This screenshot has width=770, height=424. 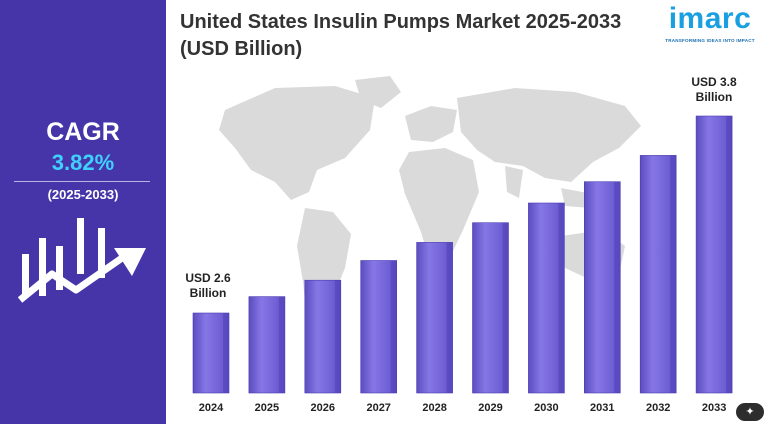 What do you see at coordinates (658, 408) in the screenshot?
I see `x-tick-label-2032: 2032` at bounding box center [658, 408].